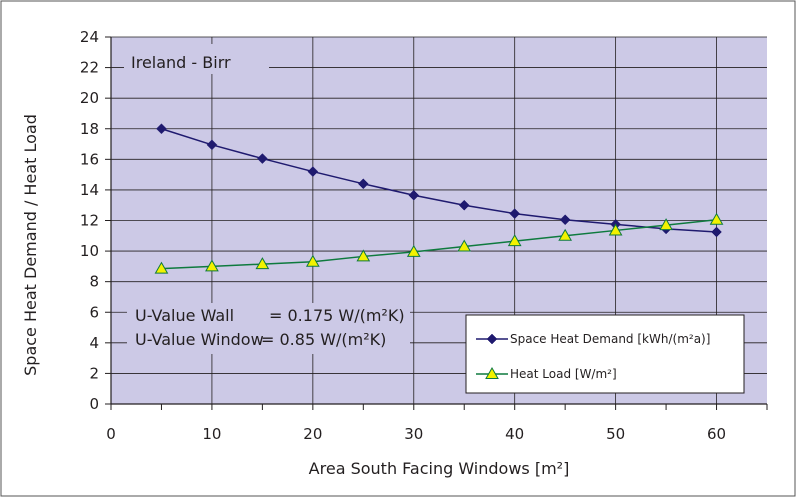 This screenshot has height=502, width=796. I want to click on y-tick-label: 16, so click(89, 159).